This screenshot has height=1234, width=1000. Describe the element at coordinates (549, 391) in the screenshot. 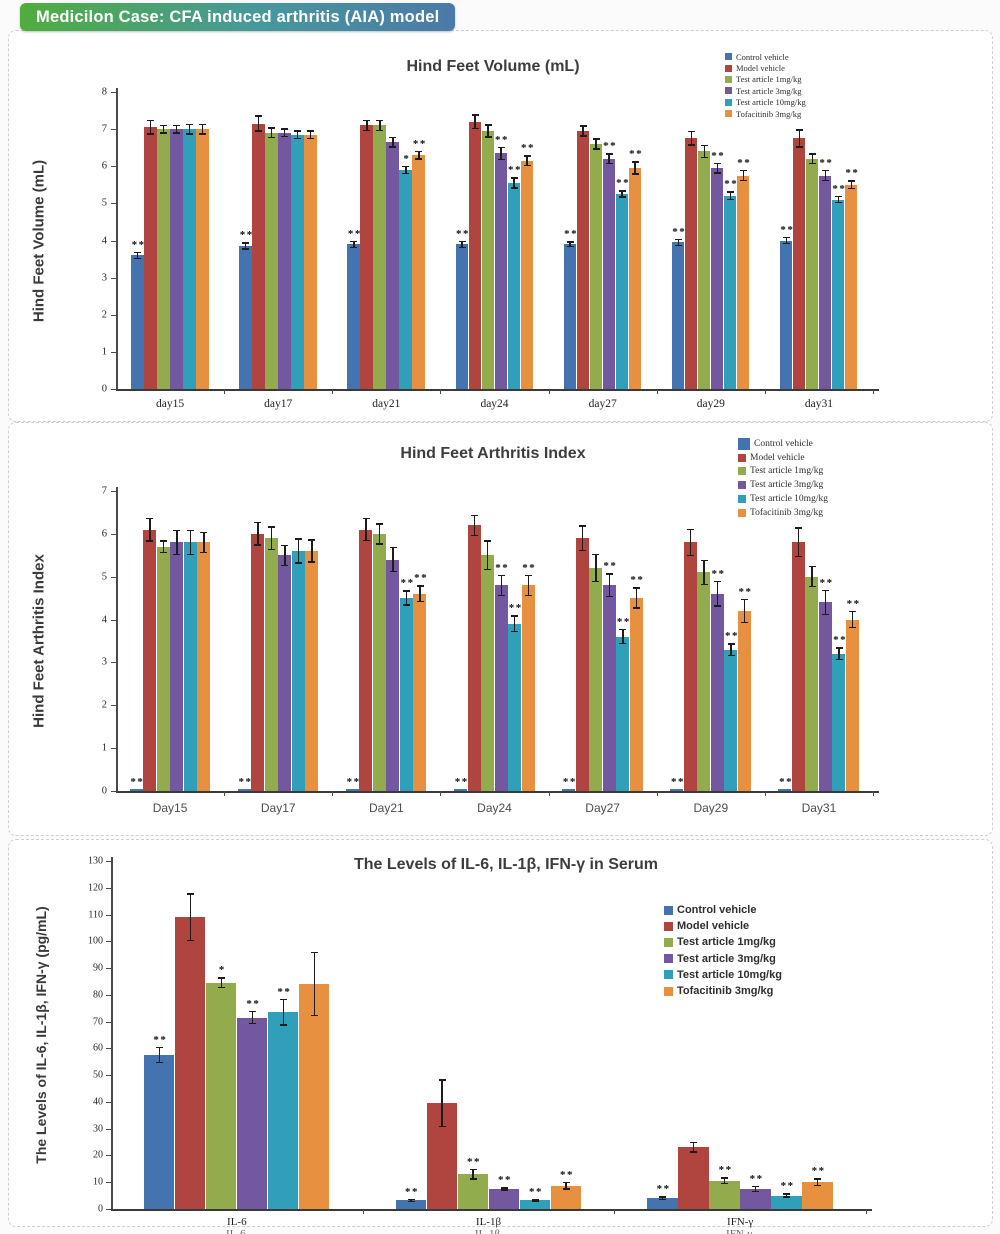

I see `x-tick-mark` at that location.